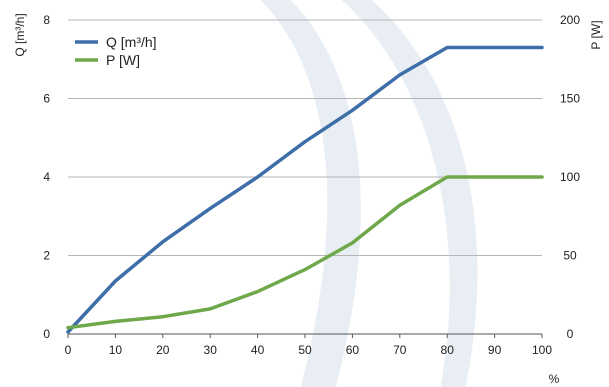 The height and width of the screenshot is (387, 609). What do you see at coordinates (570, 177) in the screenshot?
I see `y-right-tick-label: 100` at bounding box center [570, 177].